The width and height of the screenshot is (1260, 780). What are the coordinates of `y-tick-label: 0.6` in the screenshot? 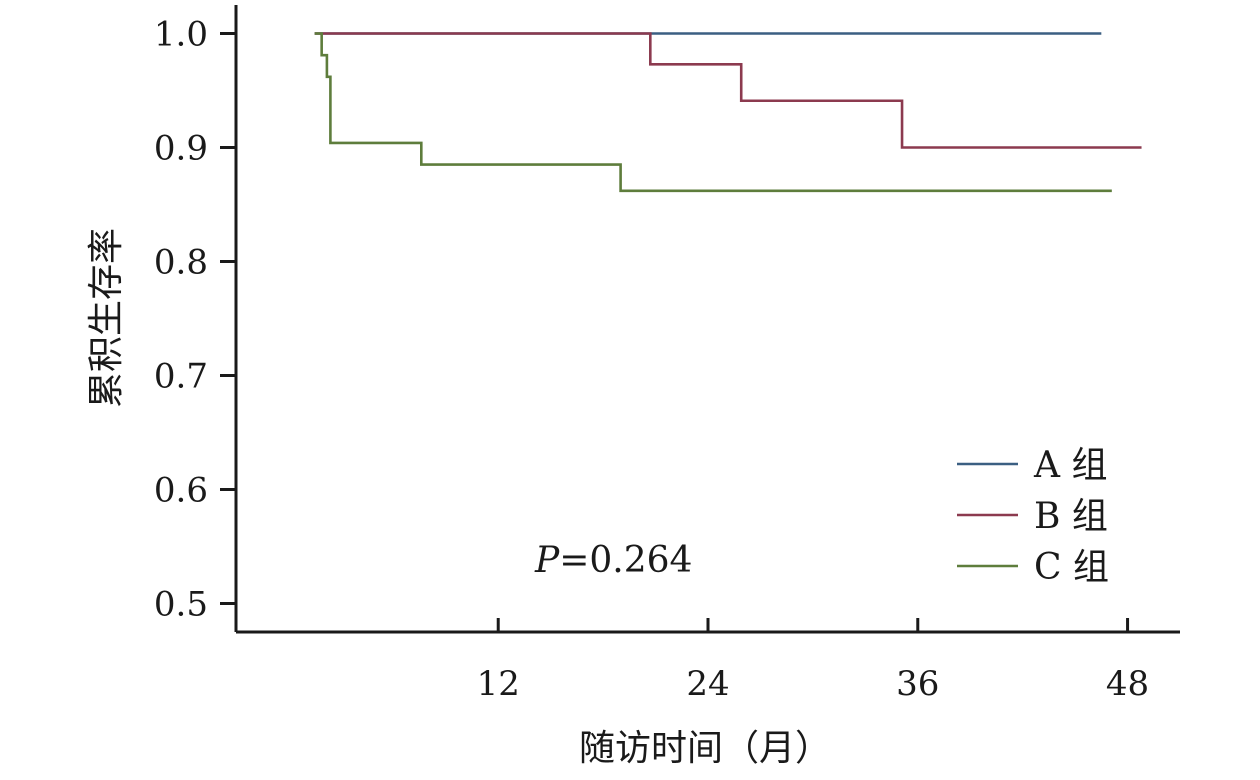 It's located at (181, 491).